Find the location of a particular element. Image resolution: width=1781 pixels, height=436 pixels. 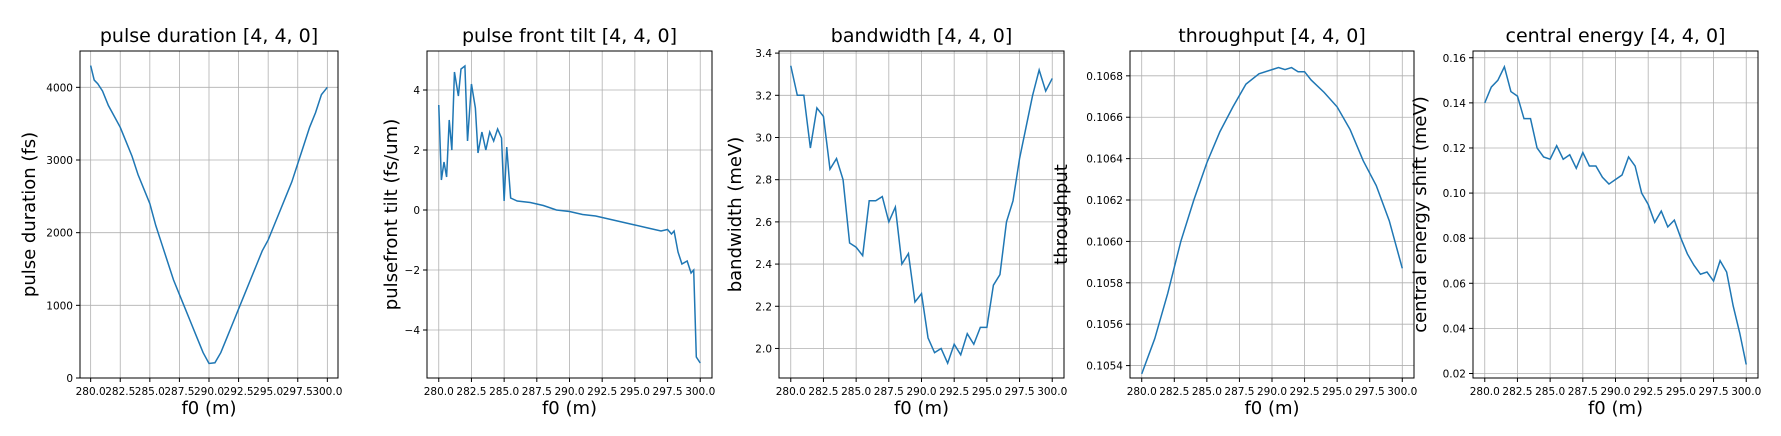

y-tick-label: 2000 is located at coordinates (59, 234).